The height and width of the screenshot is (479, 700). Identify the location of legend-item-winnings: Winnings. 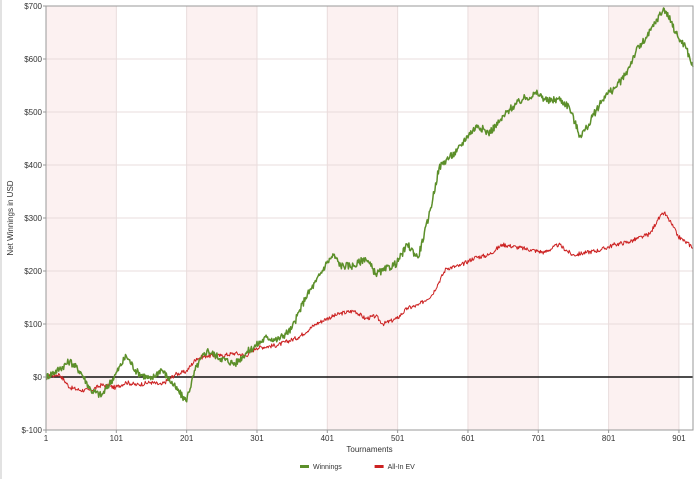
(321, 467).